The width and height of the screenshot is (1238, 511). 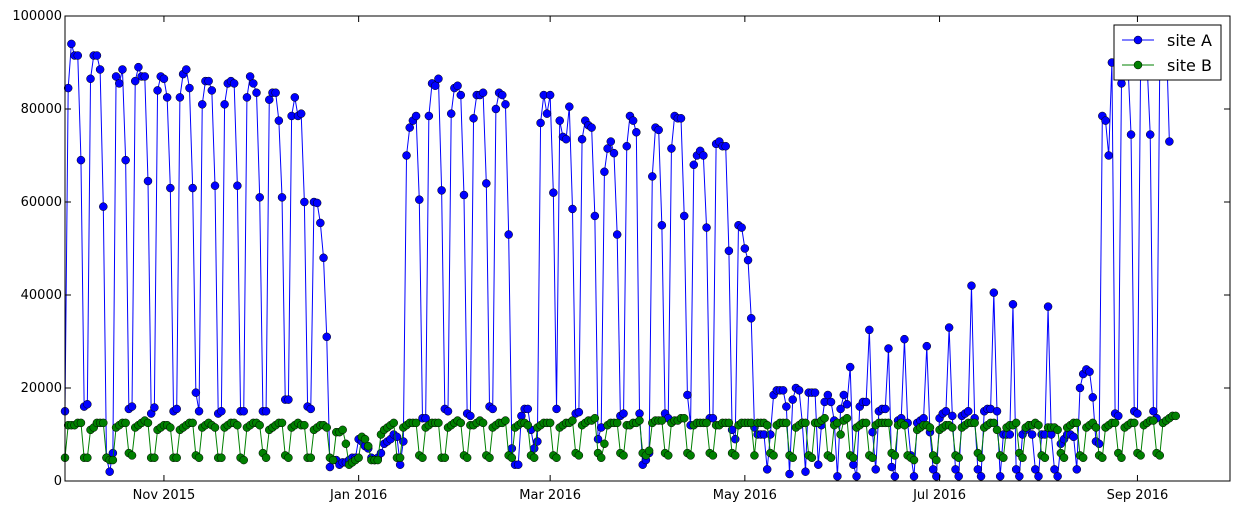 What do you see at coordinates (939, 495) in the screenshot?
I see `x-tick-label: Jul 2016` at bounding box center [939, 495].